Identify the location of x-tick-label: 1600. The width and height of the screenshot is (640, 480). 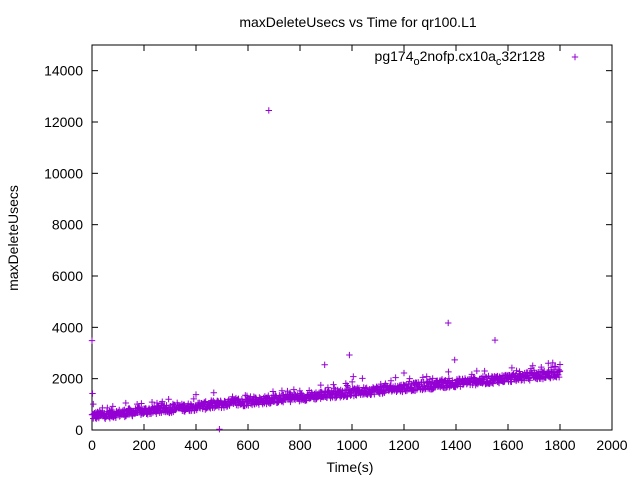
(507, 445).